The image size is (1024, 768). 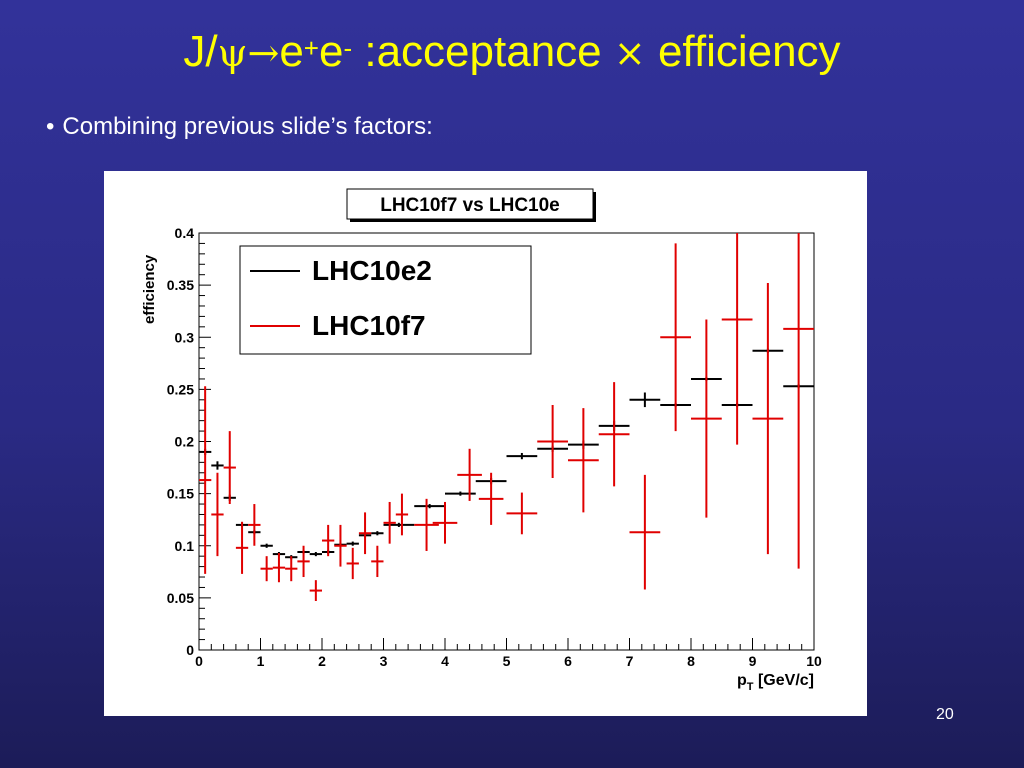 I want to click on bullet-text: Combining previous slide’s factors:, so click(x=247, y=126).